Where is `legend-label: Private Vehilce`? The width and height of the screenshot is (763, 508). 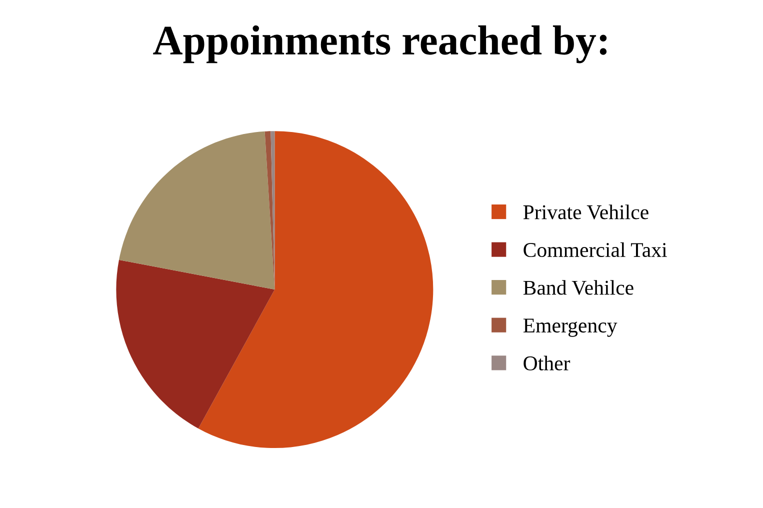 legend-label: Private Vehilce is located at coordinates (585, 212).